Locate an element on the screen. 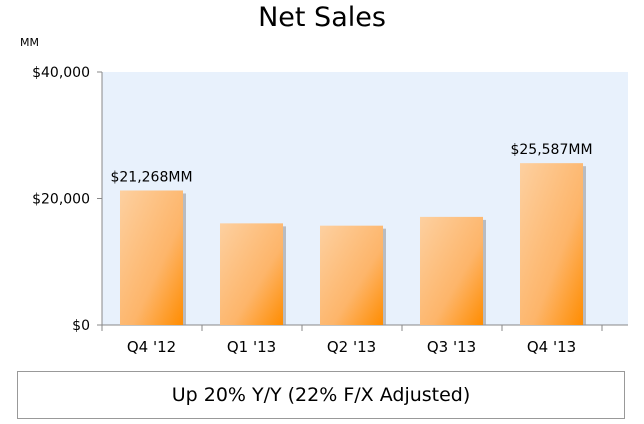 The height and width of the screenshot is (424, 644). y-tick-label: $0 is located at coordinates (81, 326).